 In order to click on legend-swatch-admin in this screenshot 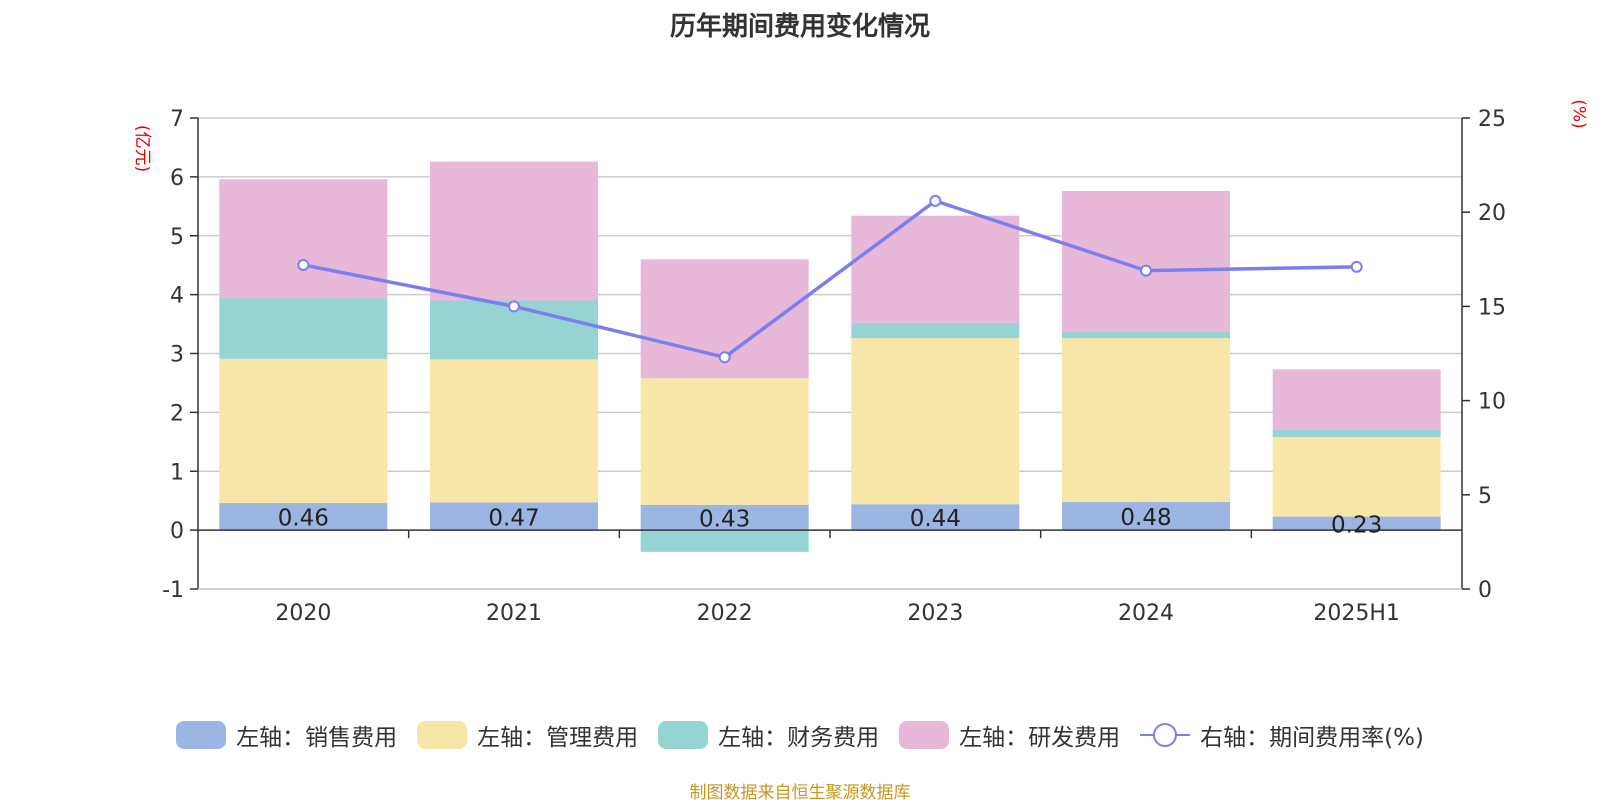, I will do `click(442, 735)`.